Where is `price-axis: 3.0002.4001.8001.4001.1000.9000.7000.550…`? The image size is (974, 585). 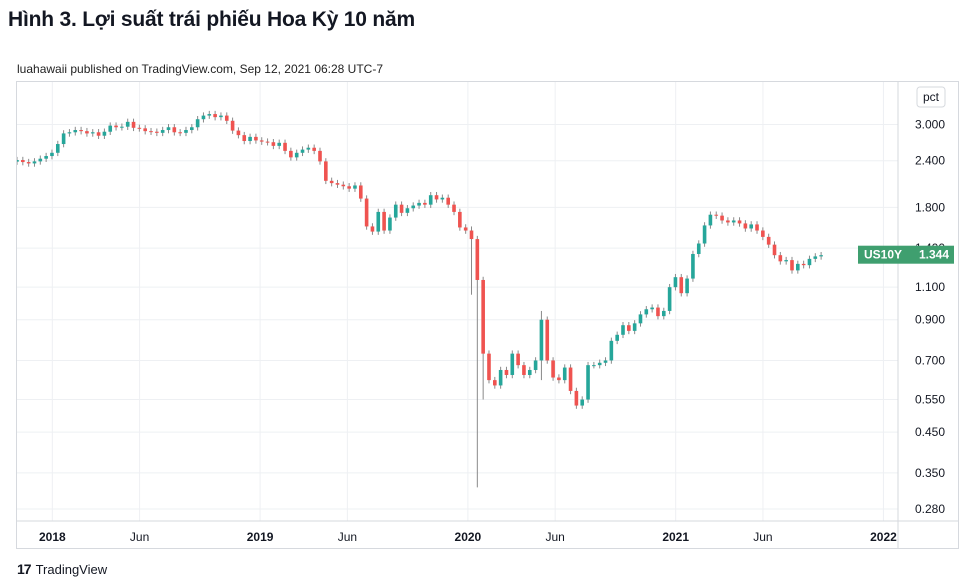 price-axis: 3.0002.4001.8001.4001.1000.9000.7000.550… is located at coordinates (930, 317).